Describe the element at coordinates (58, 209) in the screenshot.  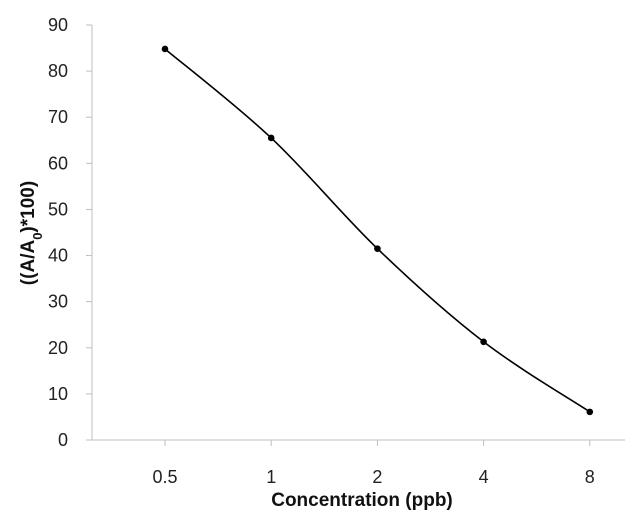
I see `y-tick-label: 50` at that location.